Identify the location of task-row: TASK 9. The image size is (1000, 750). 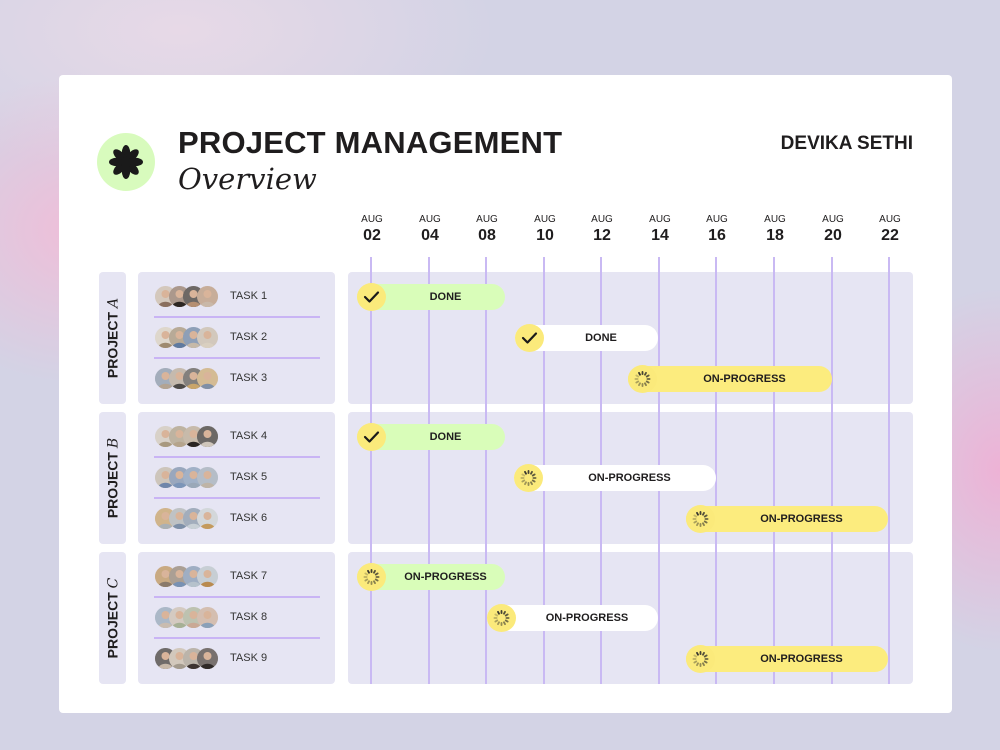
(236, 658).